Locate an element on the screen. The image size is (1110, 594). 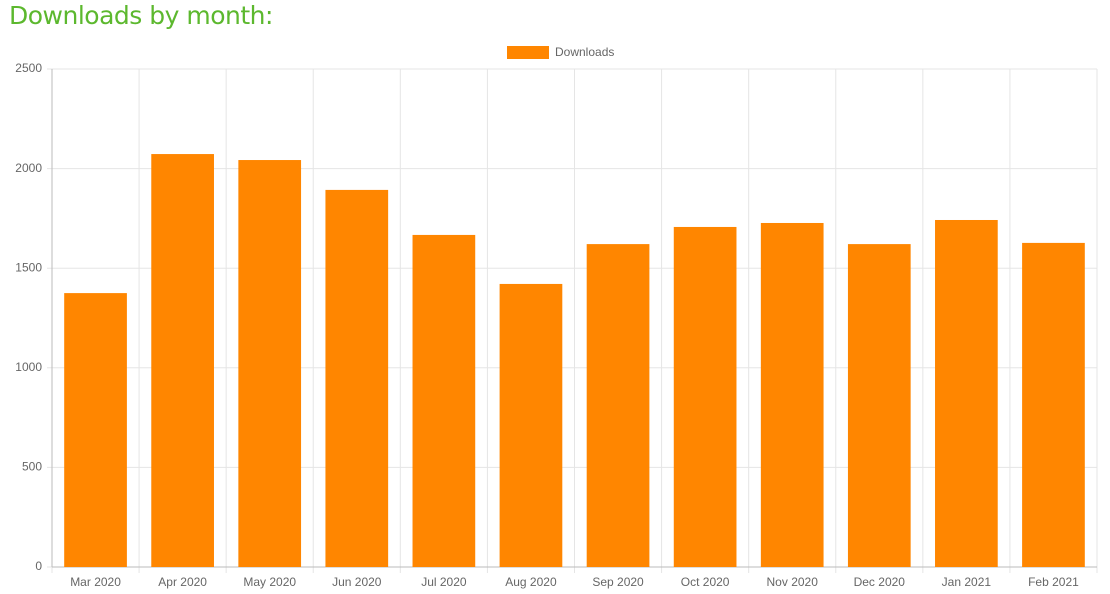
x-tick-label: Mar 2020 is located at coordinates (95, 582).